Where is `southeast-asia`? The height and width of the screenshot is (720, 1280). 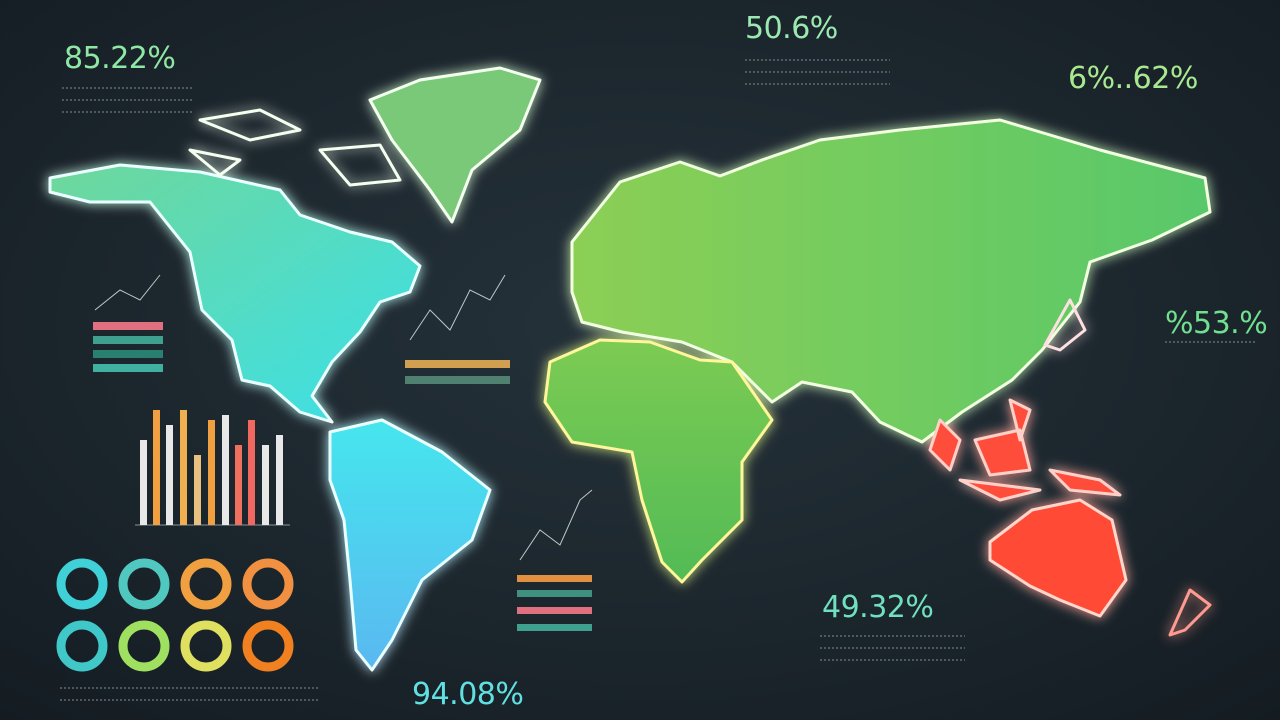 southeast-asia is located at coordinates (1025, 450).